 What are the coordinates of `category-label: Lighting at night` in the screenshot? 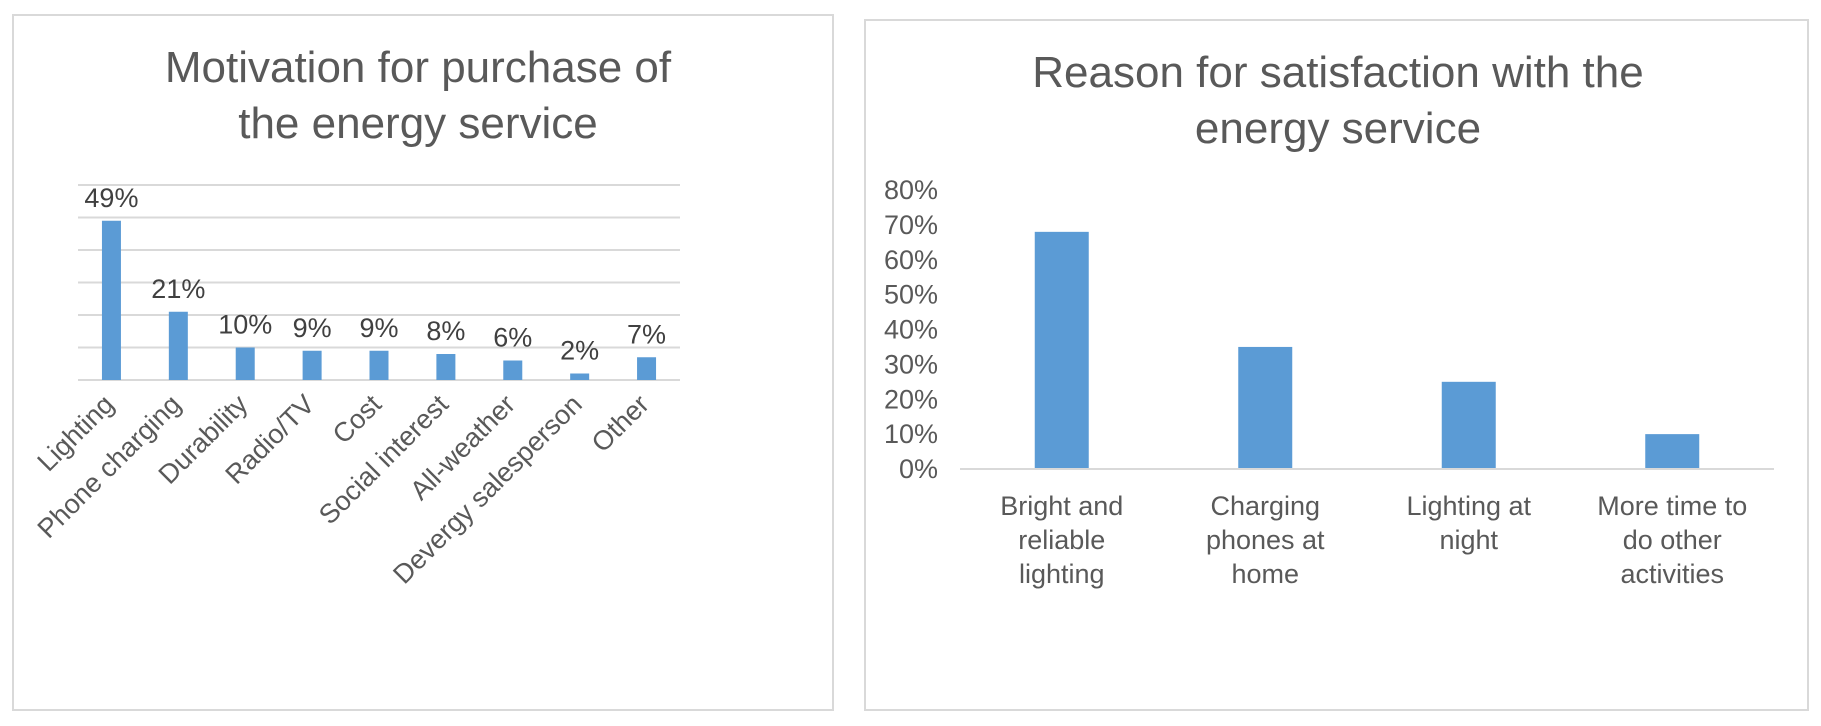 It's located at (1468, 523).